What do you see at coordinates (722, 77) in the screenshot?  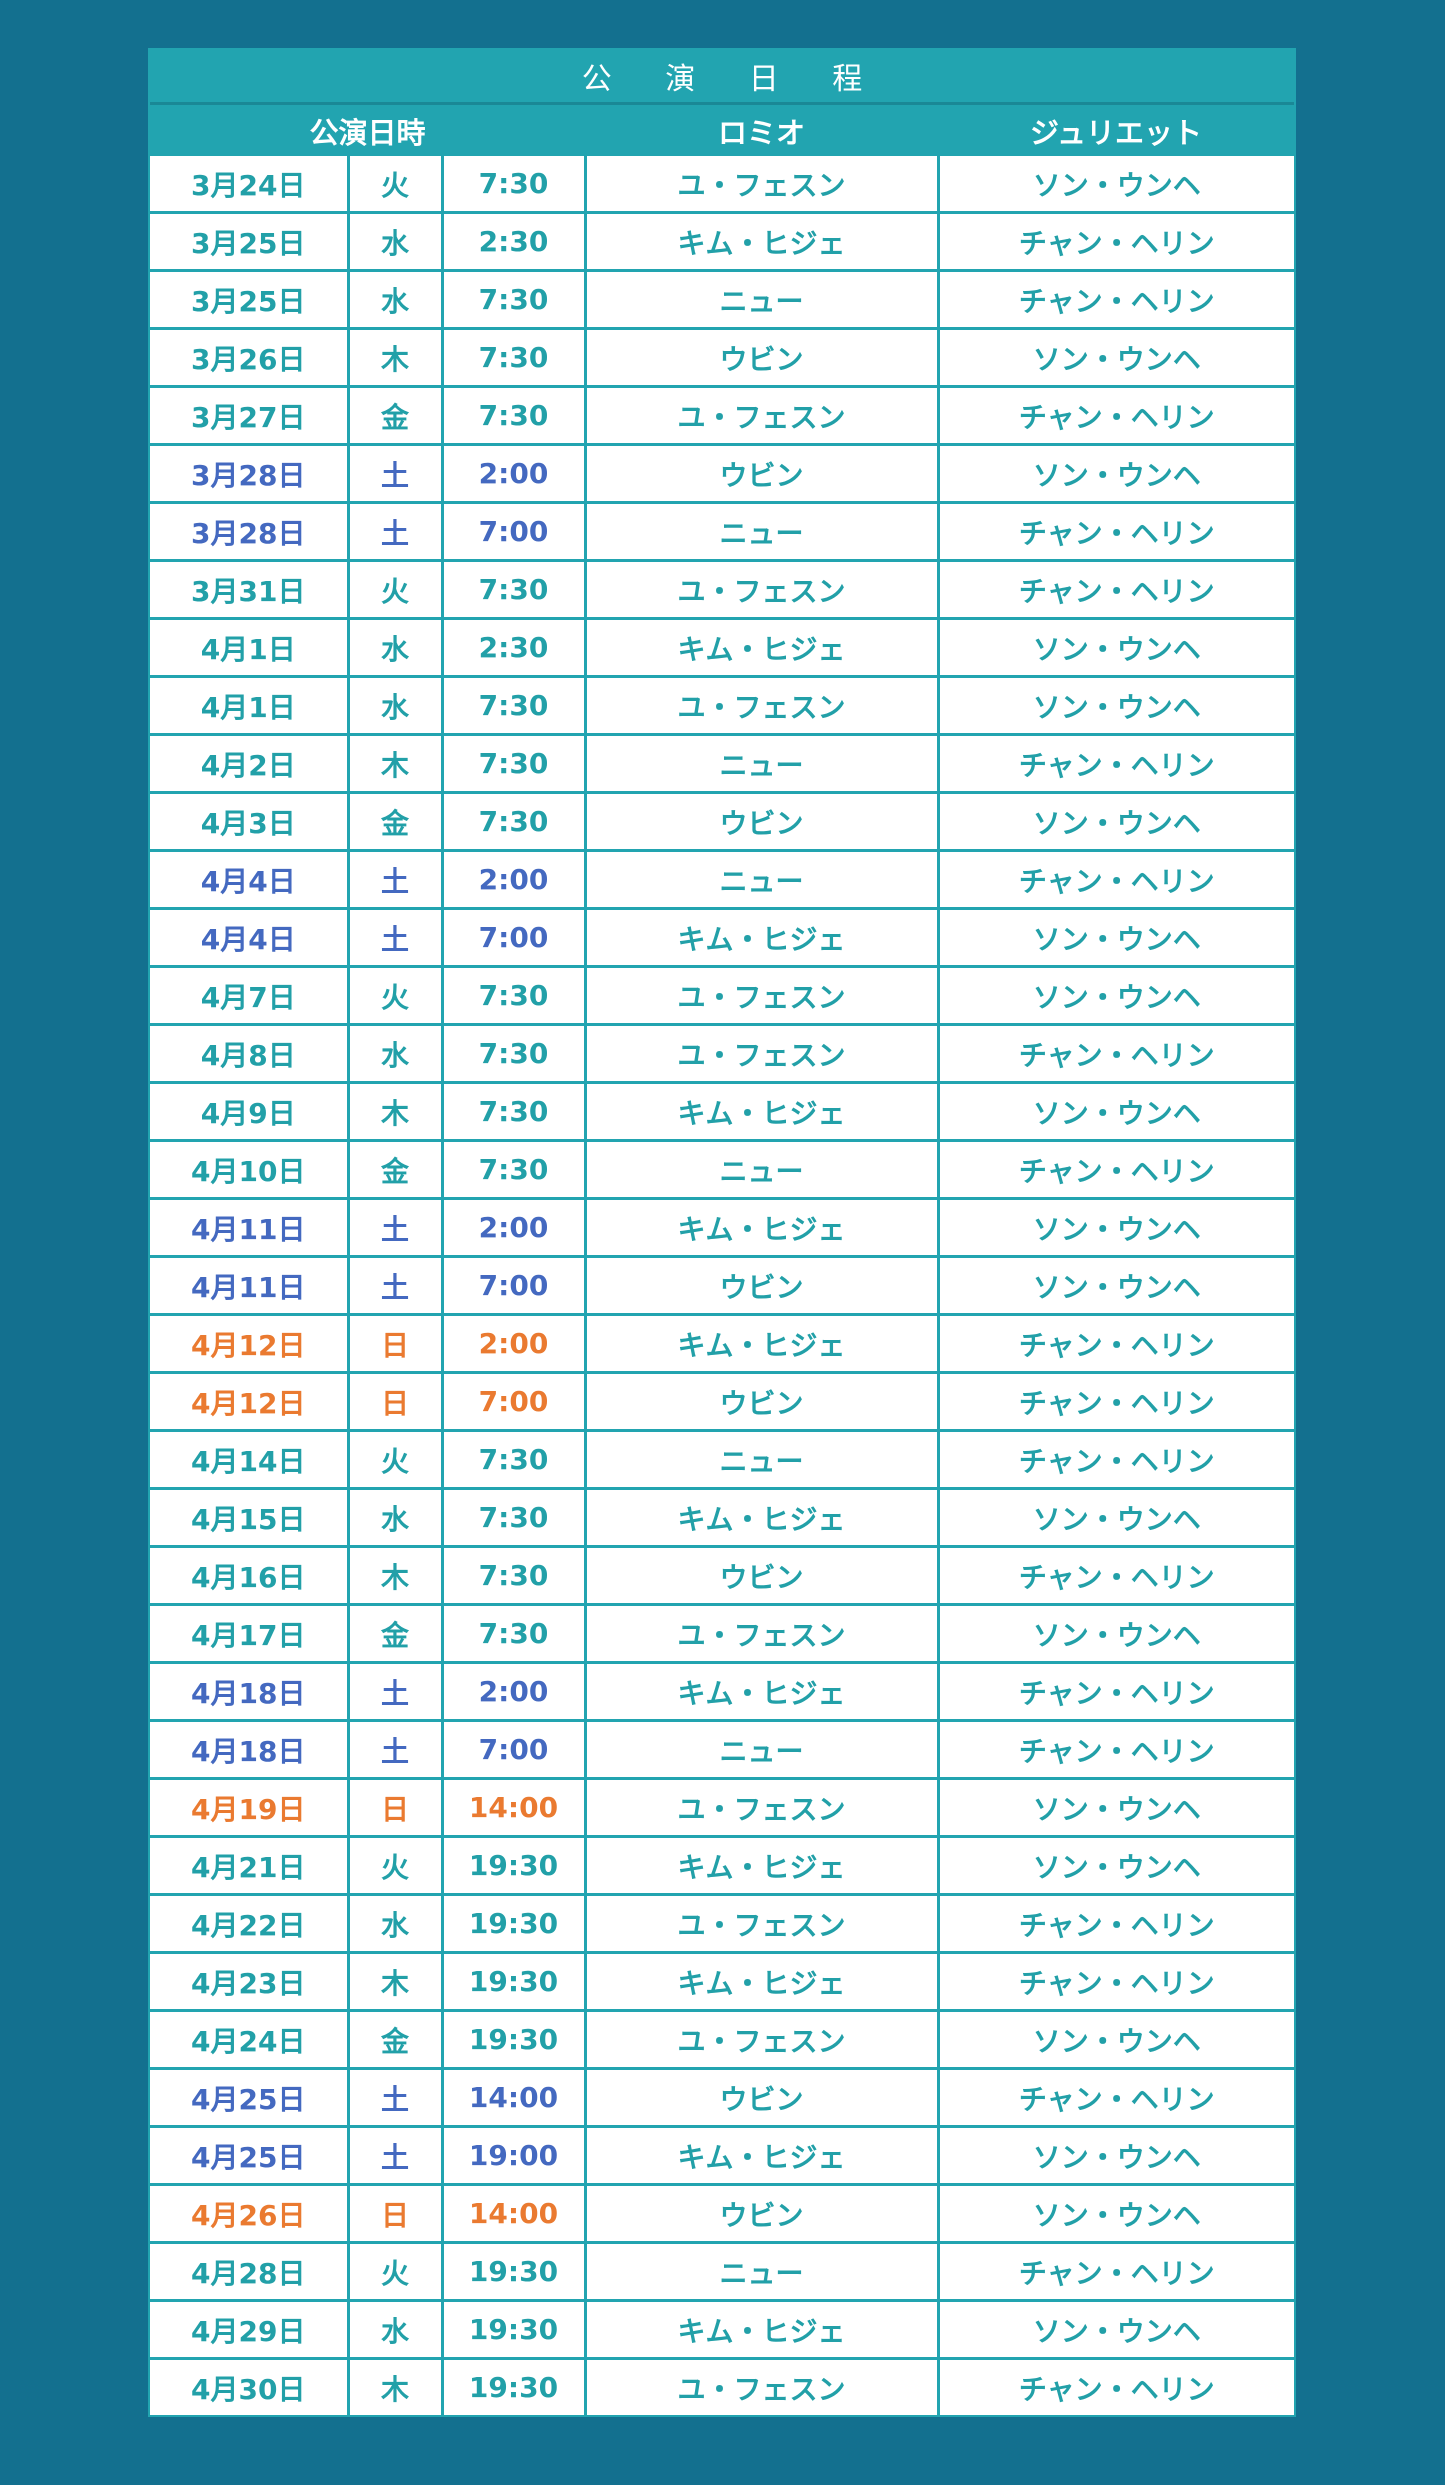 I see `schedule-title: 公 演 日 程` at bounding box center [722, 77].